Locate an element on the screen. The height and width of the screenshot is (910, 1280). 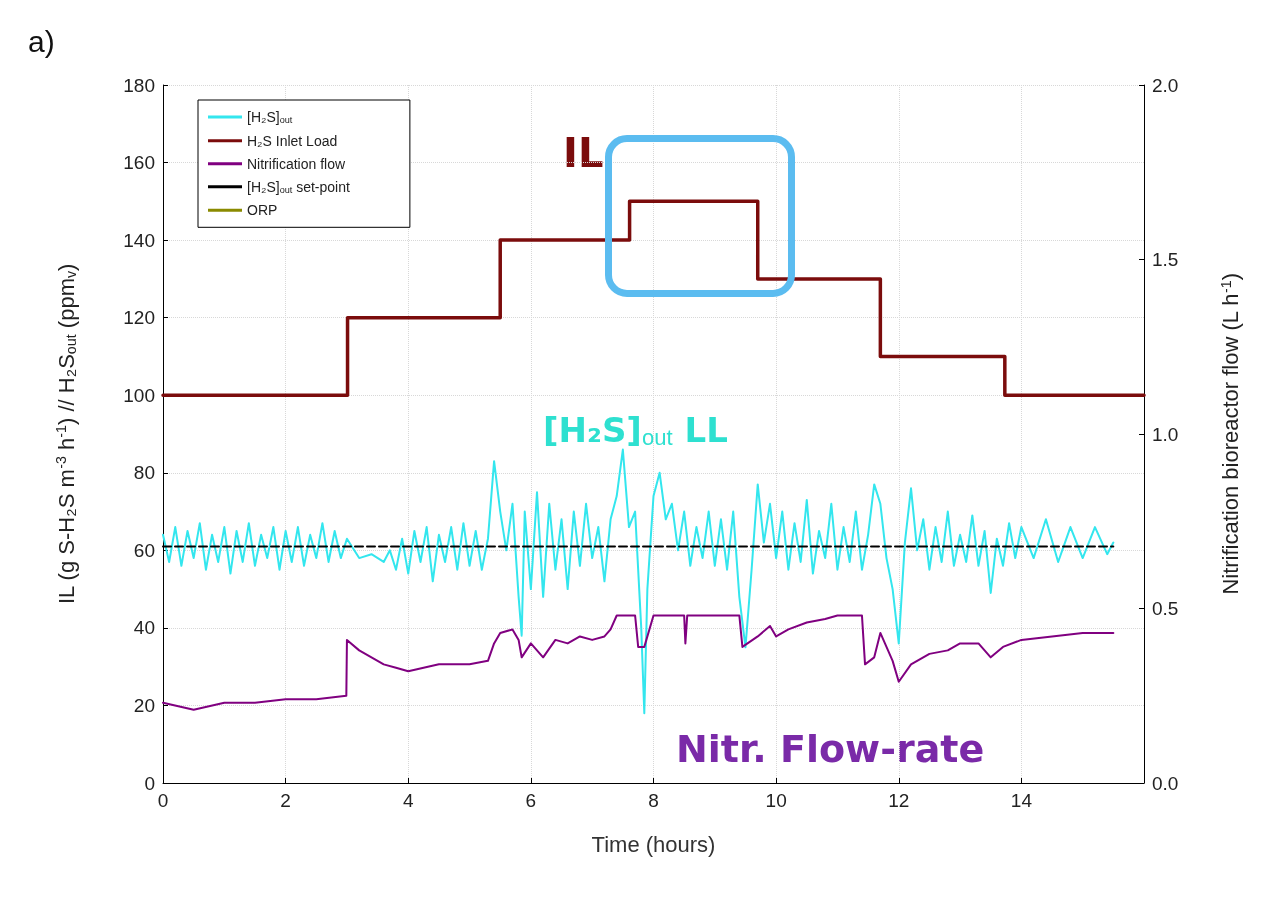
y-tick-label: 60 is located at coordinates (144, 550).